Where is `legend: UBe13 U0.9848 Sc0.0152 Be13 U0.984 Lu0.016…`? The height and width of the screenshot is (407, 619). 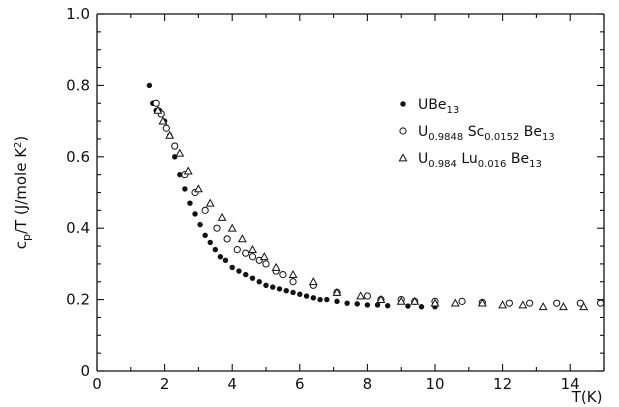 legend: UBe13 U0.9848 Sc0.0152 Be13 U0.984 Lu0.016… is located at coordinates (476, 133).